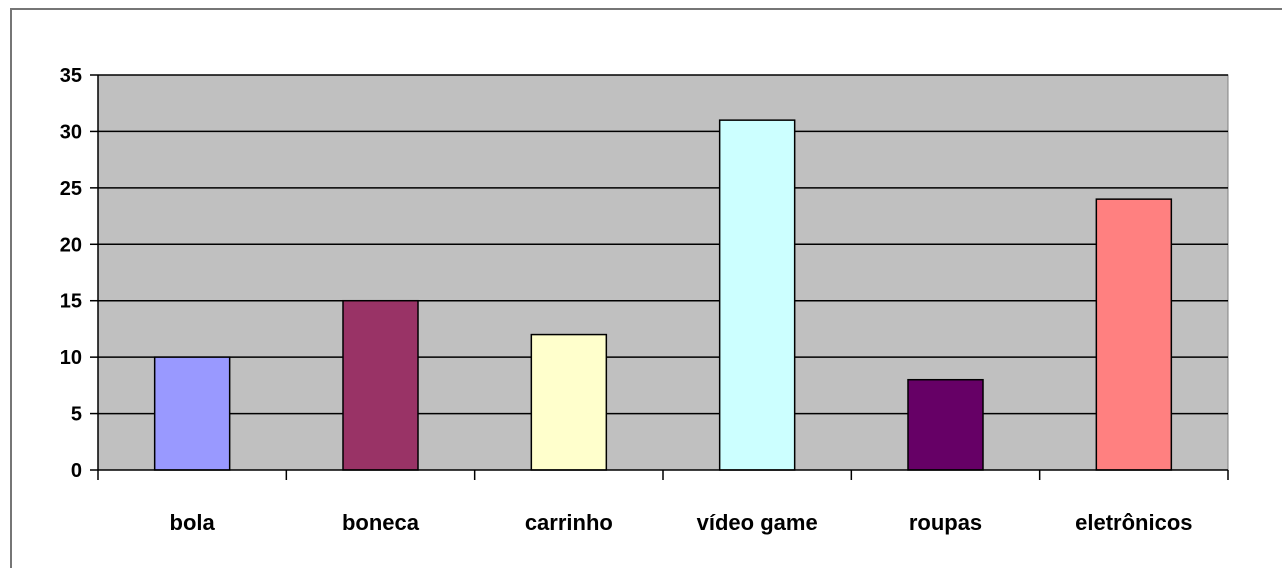 Image resolution: width=1282 pixels, height=568 pixels. What do you see at coordinates (76, 415) in the screenshot?
I see `y-tick-label: 5` at bounding box center [76, 415].